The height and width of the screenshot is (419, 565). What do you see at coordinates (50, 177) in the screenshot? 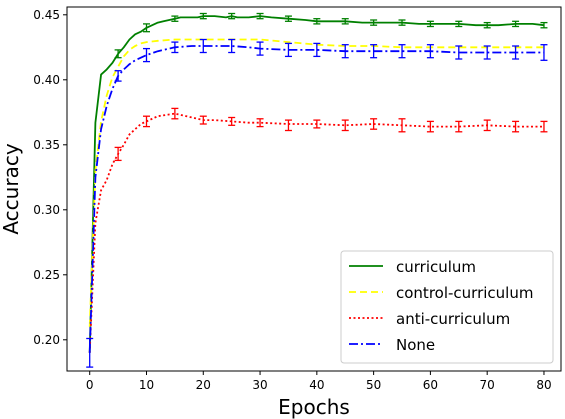
I see `y-axis-ticks: 0.20 0.25 0.30 0.35 0.40 0.45` at bounding box center [50, 177].